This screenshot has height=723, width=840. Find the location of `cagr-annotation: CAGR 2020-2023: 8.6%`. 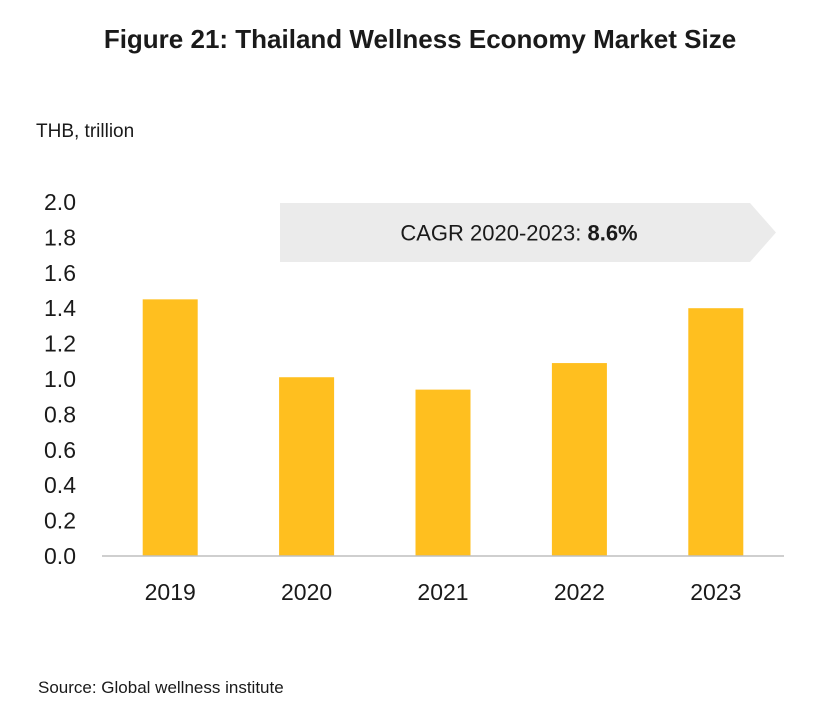

cagr-annotation: CAGR 2020-2023: 8.6% is located at coordinates (528, 232).